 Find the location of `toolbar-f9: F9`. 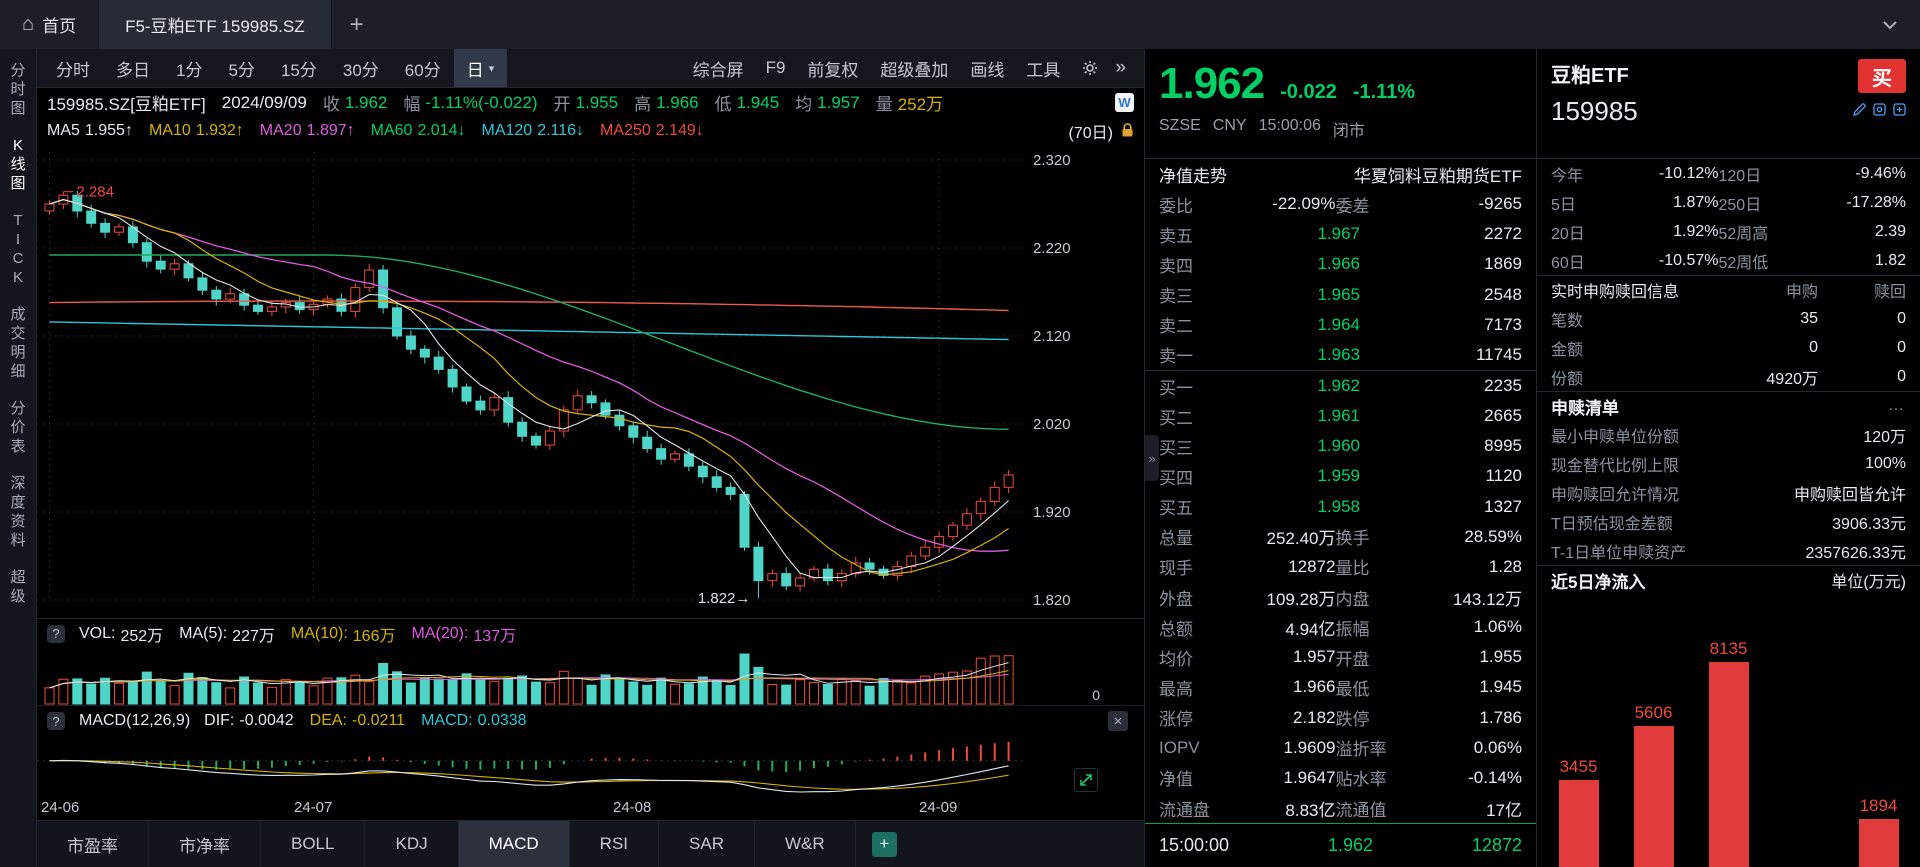

toolbar-f9: F9 is located at coordinates (775, 67).